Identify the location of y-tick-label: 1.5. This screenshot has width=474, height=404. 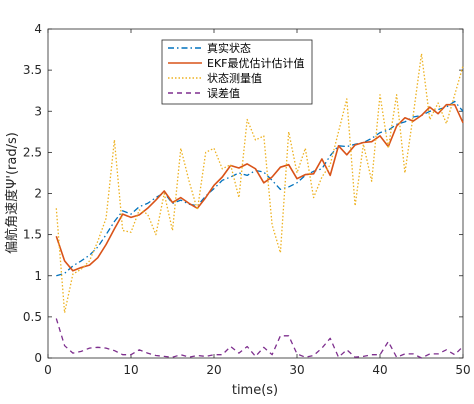
(32, 235).